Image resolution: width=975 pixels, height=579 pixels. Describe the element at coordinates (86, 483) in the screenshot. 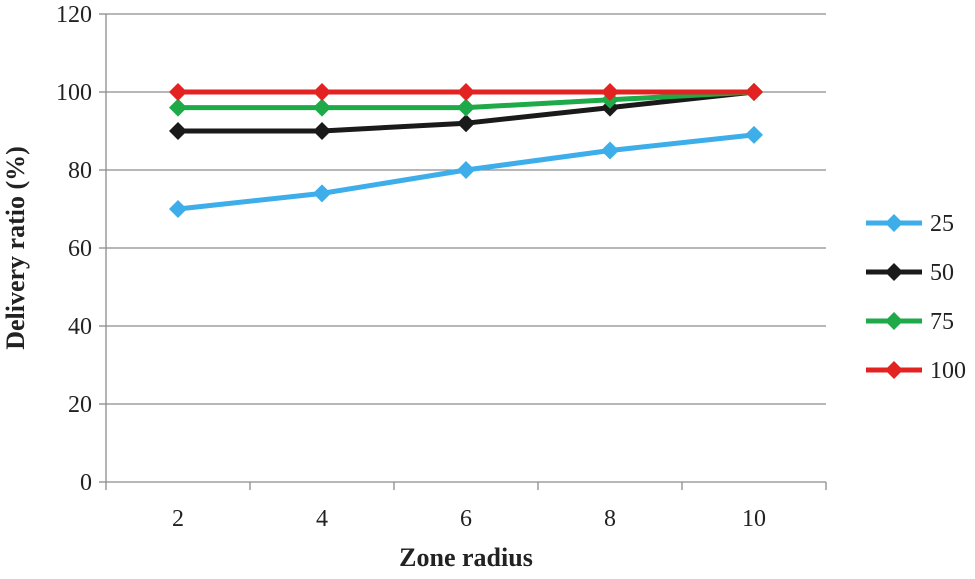

I see `y-tick-label: 0` at that location.